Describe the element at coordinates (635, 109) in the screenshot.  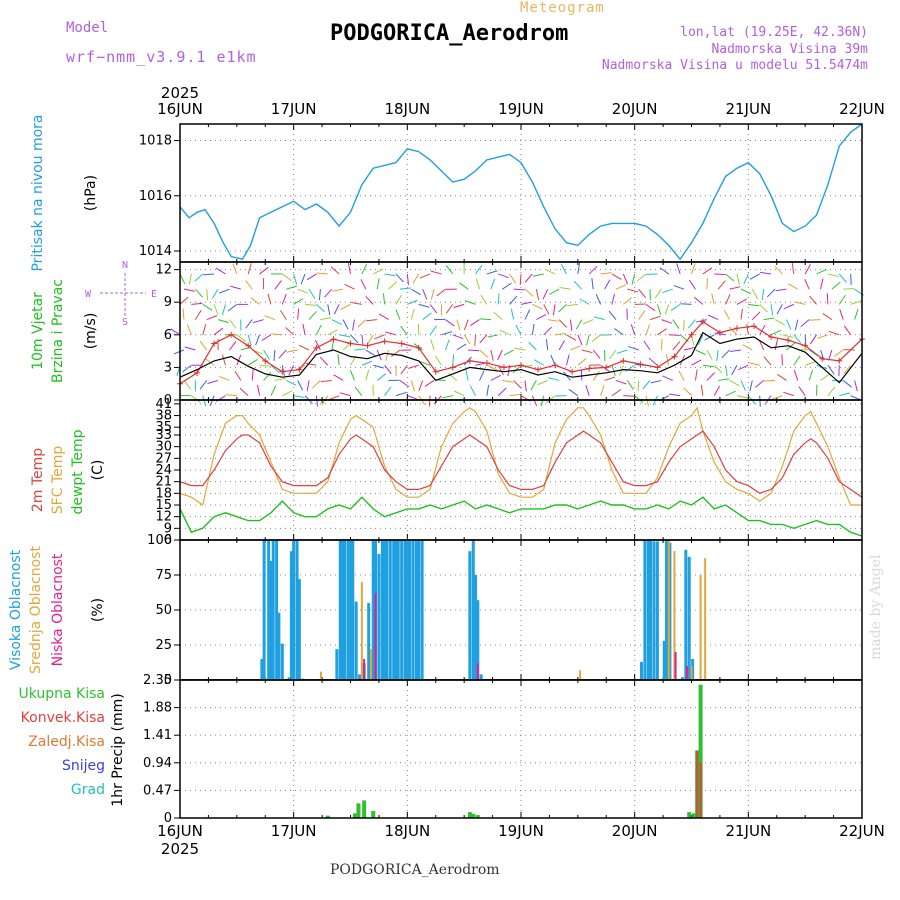
I see `date-label-top: 20JUN` at that location.